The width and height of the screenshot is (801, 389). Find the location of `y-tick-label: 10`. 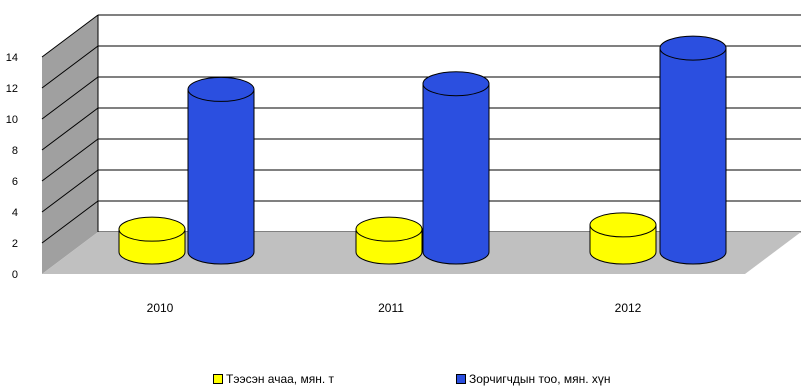

y-tick-label: 10 is located at coordinates (12, 120).